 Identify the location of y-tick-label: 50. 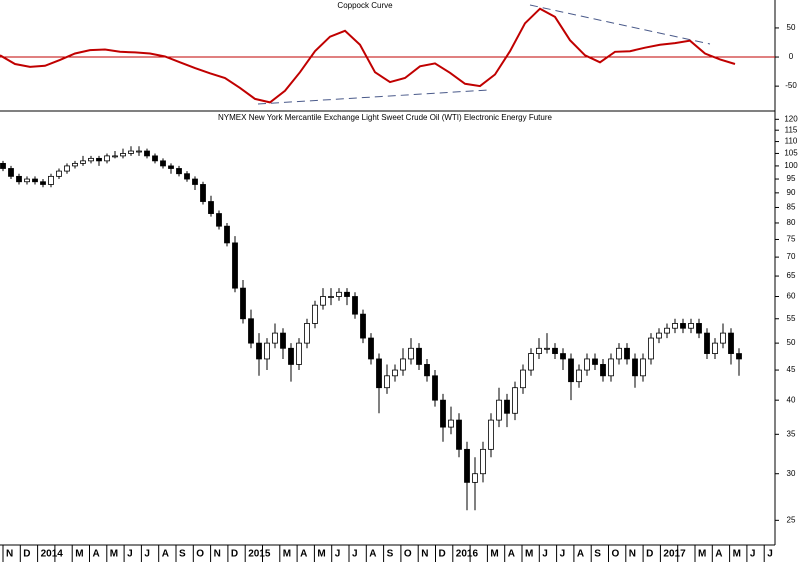
(791, 27).